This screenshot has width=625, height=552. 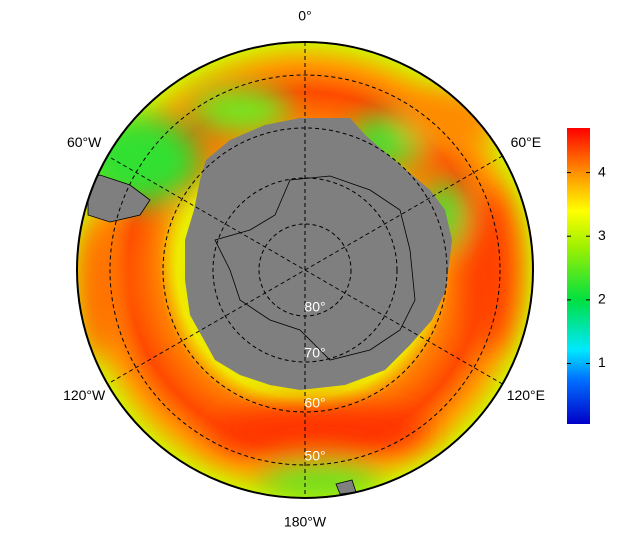 What do you see at coordinates (84, 142) in the screenshot?
I see `lon-label: 60°W` at bounding box center [84, 142].